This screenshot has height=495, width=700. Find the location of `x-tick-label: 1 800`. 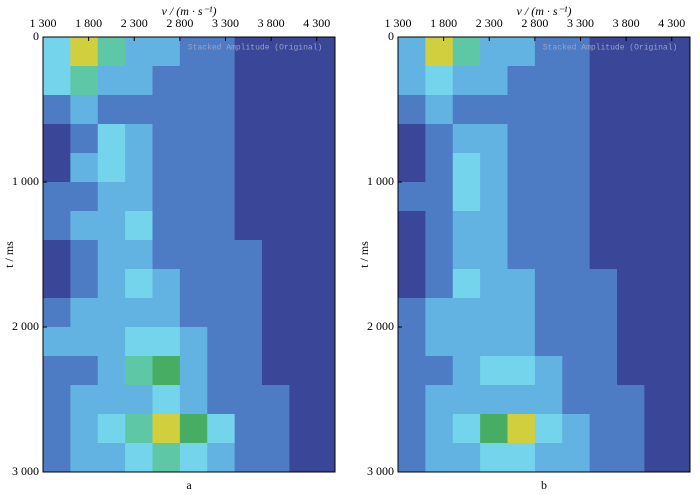

x-tick-label: 1 800 is located at coordinates (443, 23).